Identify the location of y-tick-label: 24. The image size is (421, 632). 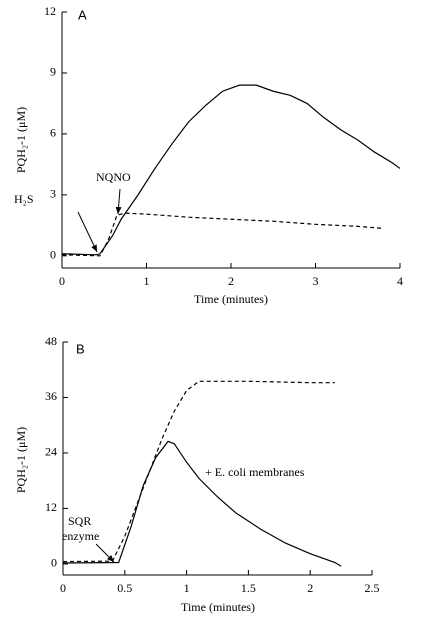
(51, 452).